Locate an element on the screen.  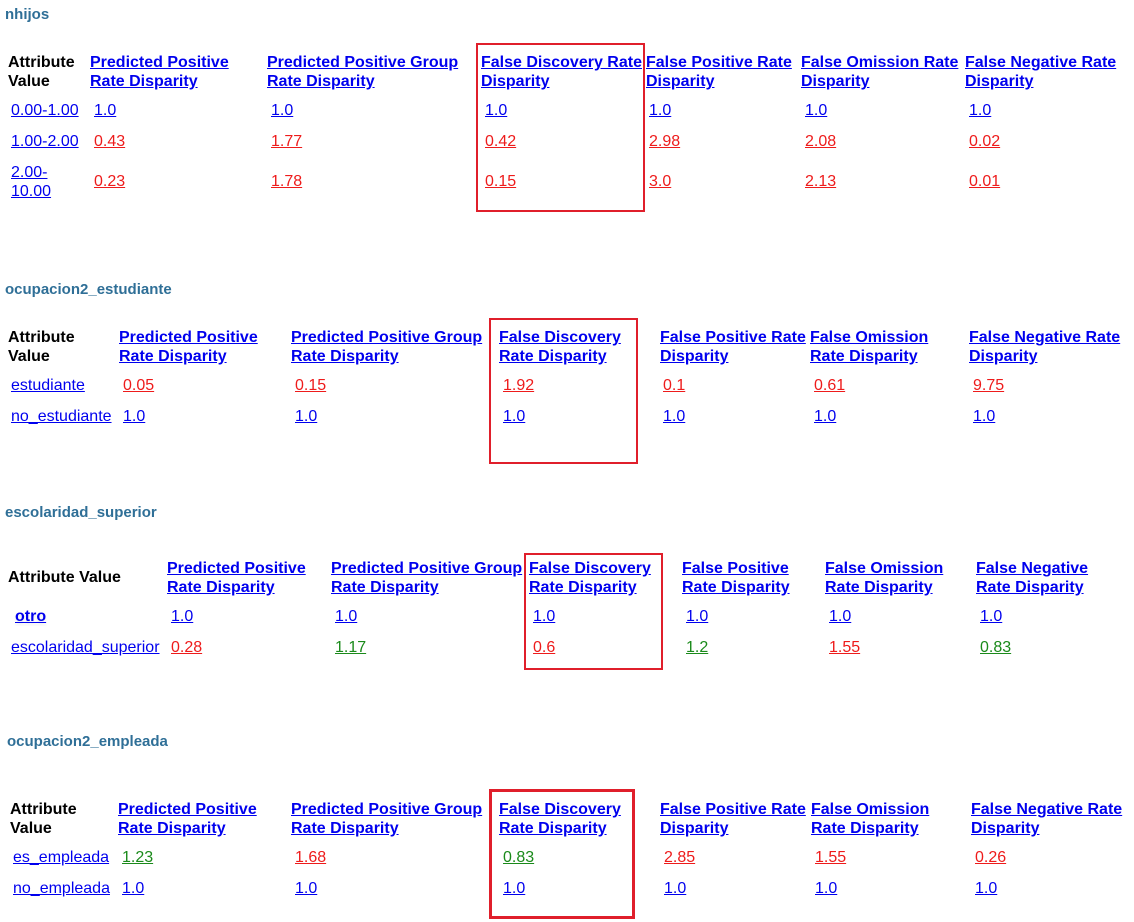
pprev-value: 1.78 is located at coordinates (287, 181).